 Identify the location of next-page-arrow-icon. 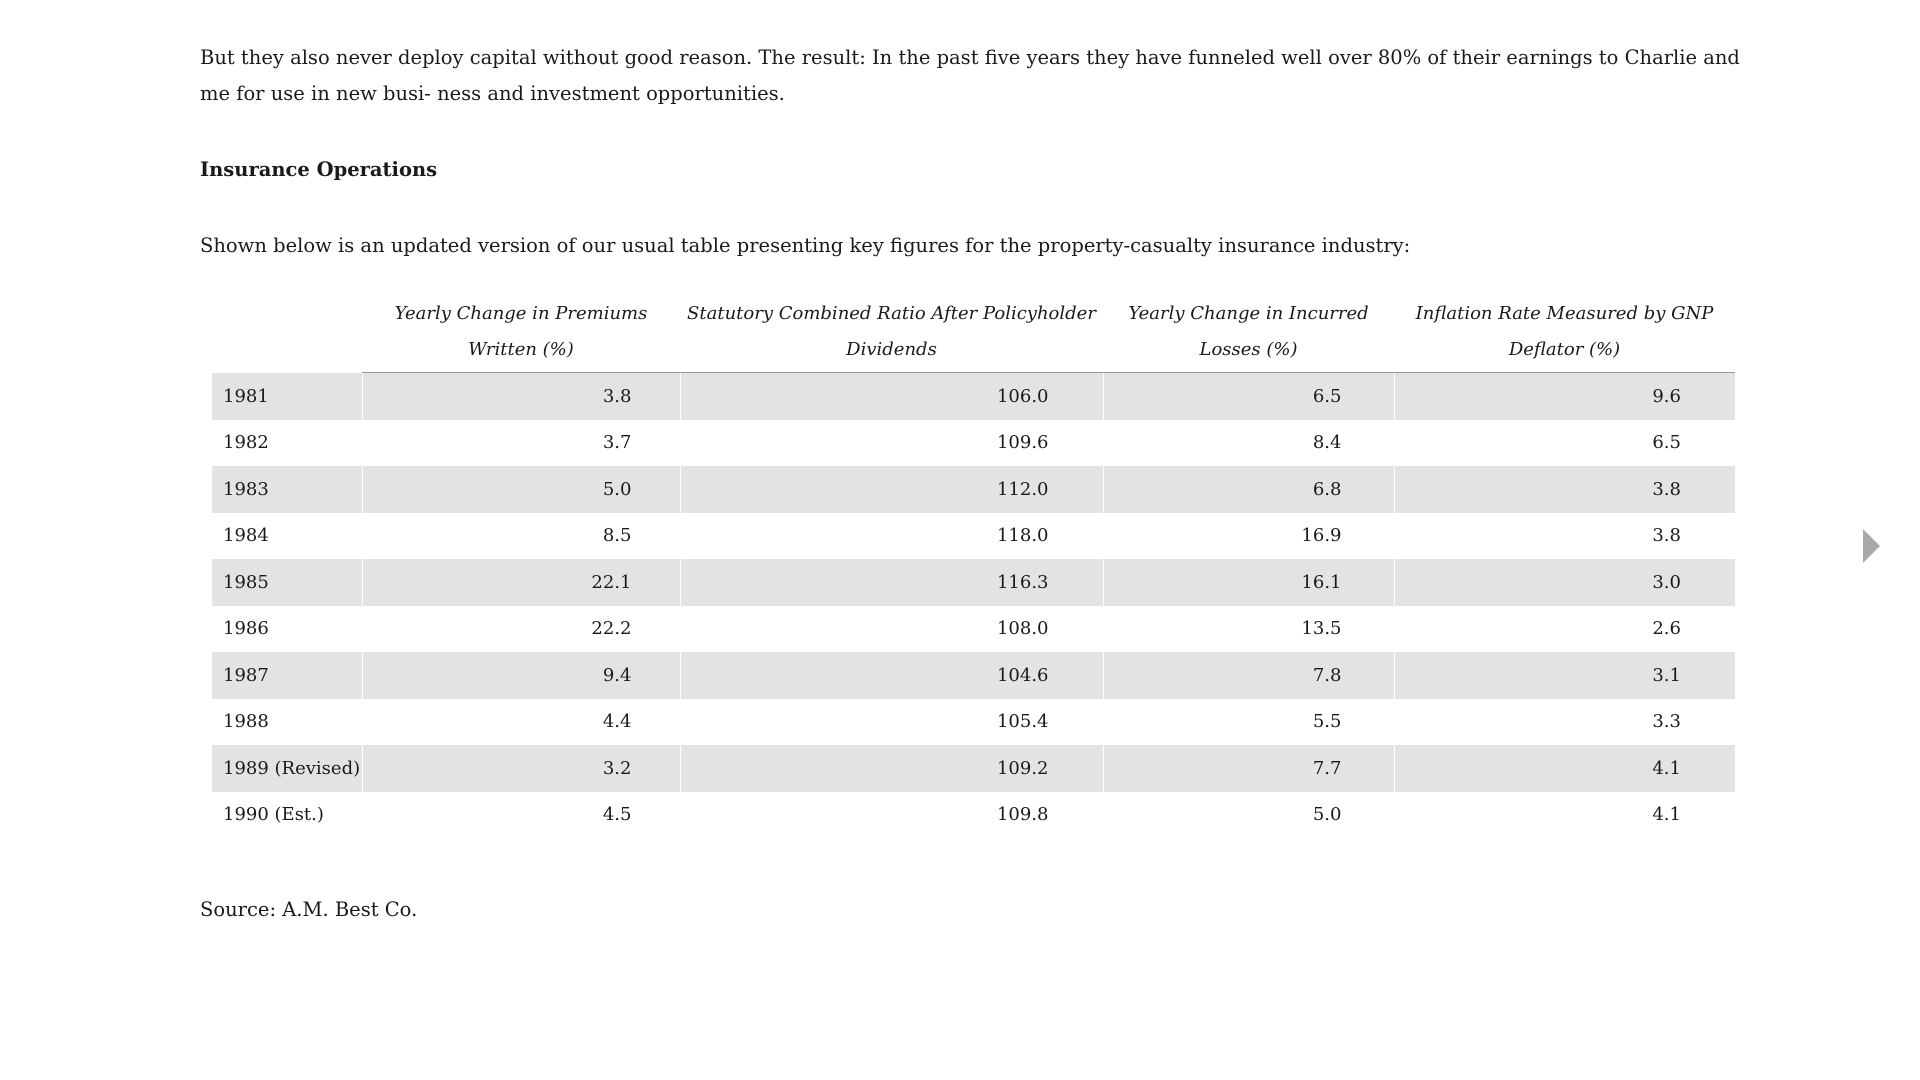
(1871, 546).